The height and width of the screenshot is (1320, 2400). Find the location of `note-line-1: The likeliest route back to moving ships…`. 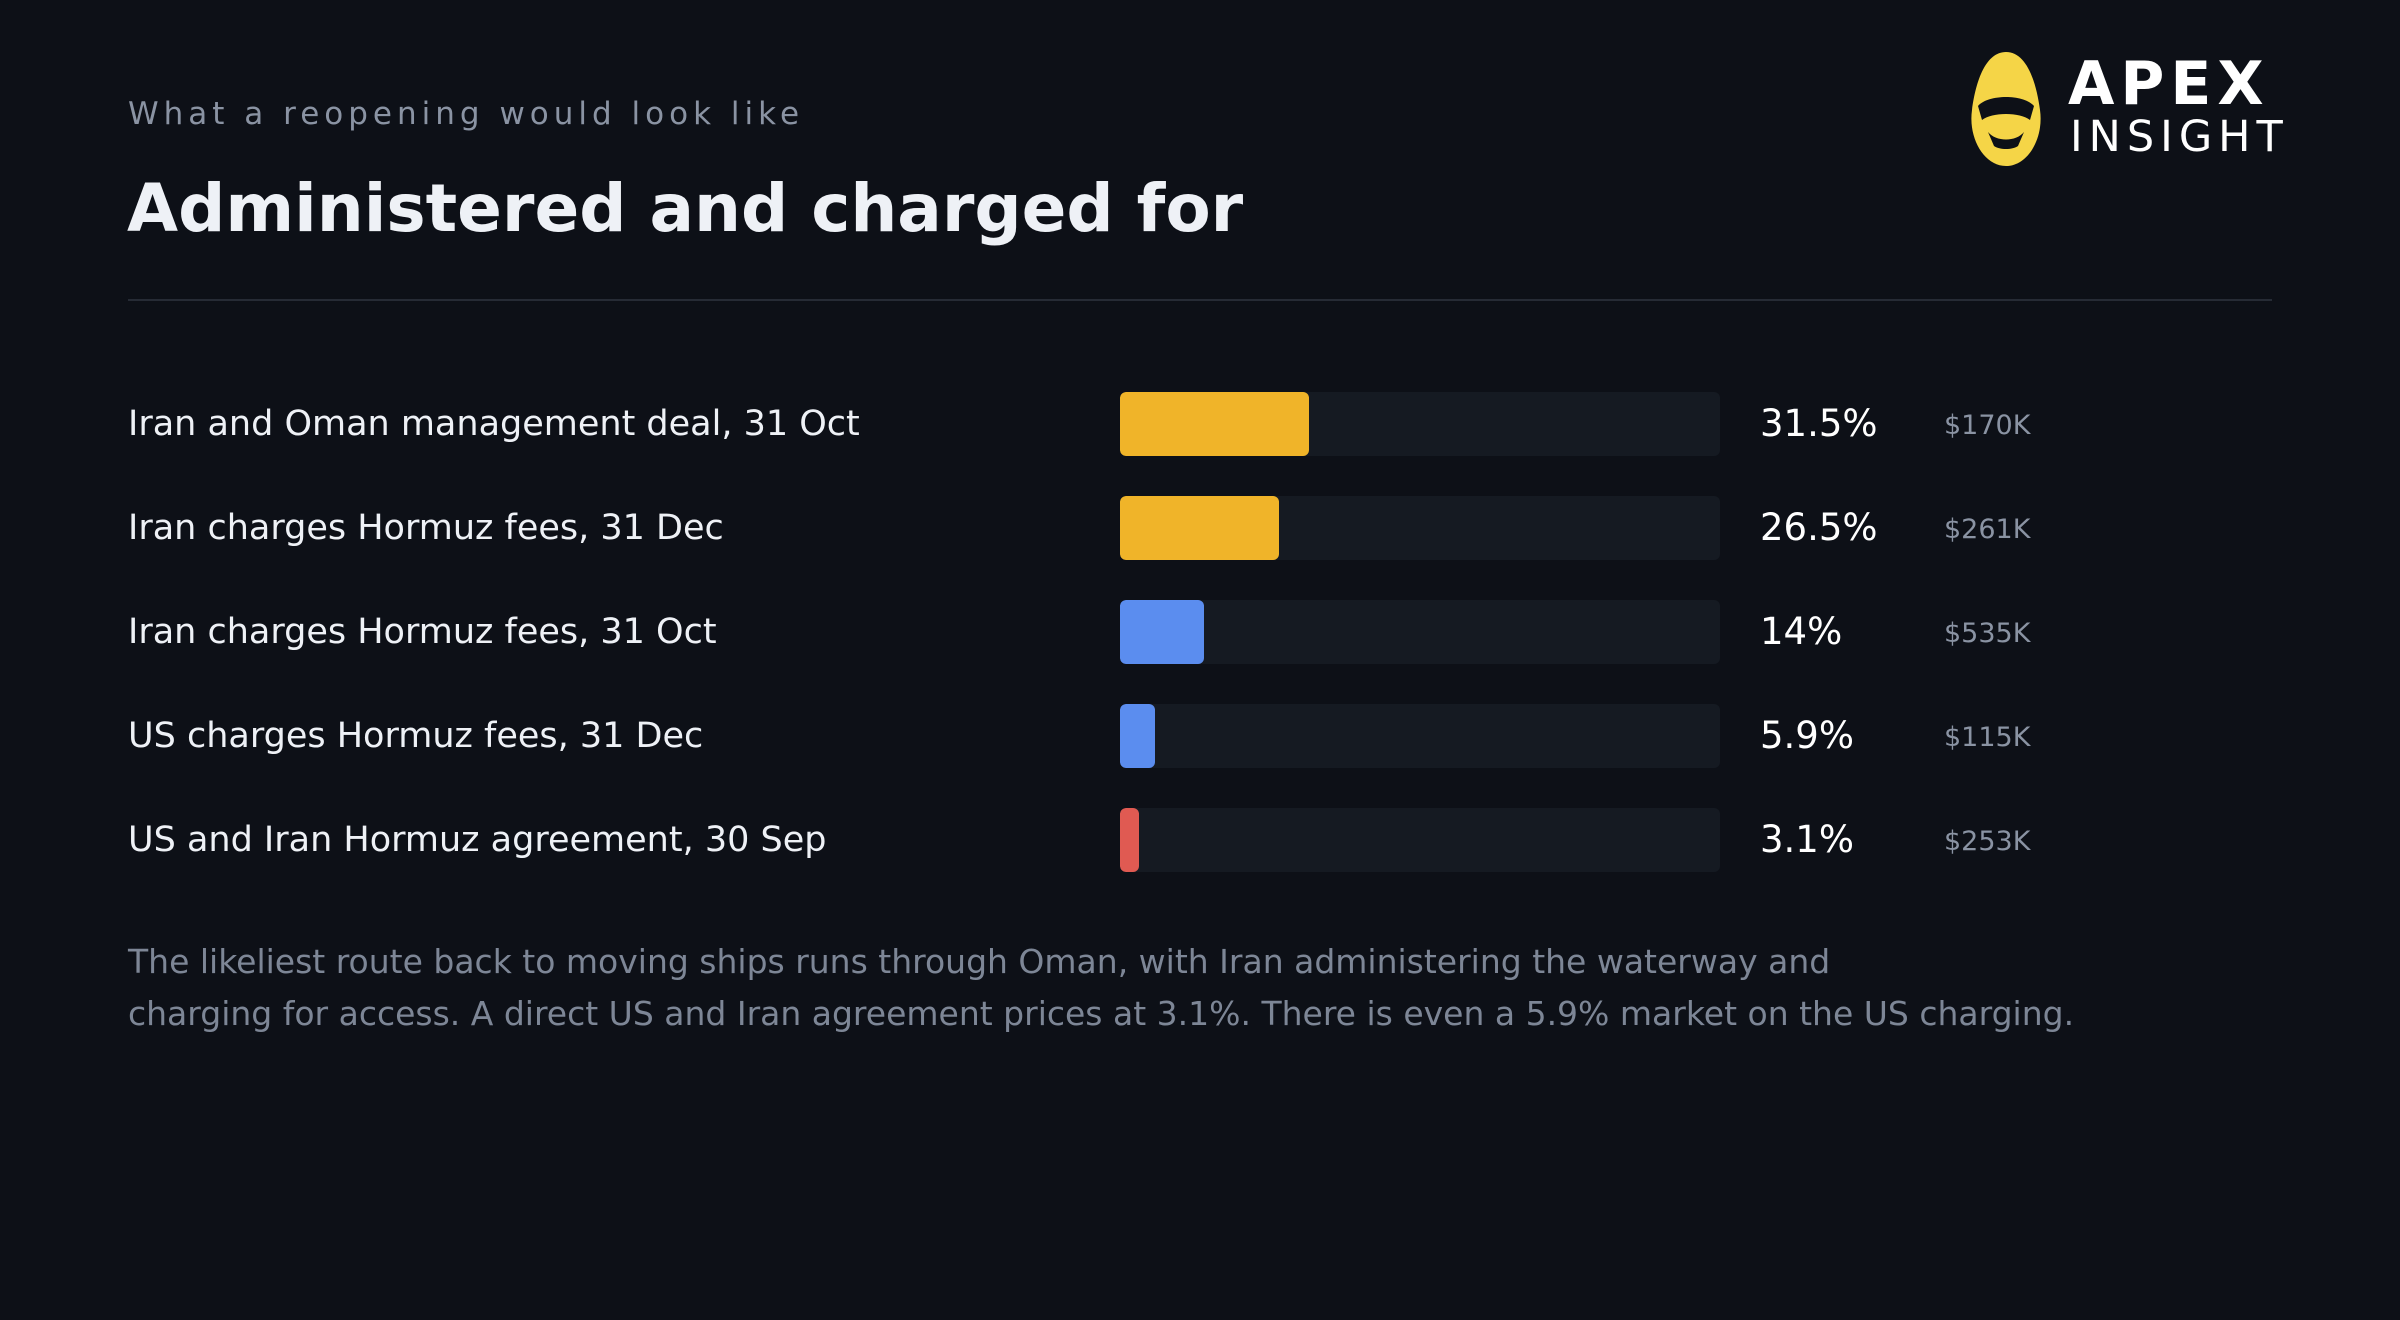

note-line-1: The likeliest route back to moving ships… is located at coordinates (979, 961).